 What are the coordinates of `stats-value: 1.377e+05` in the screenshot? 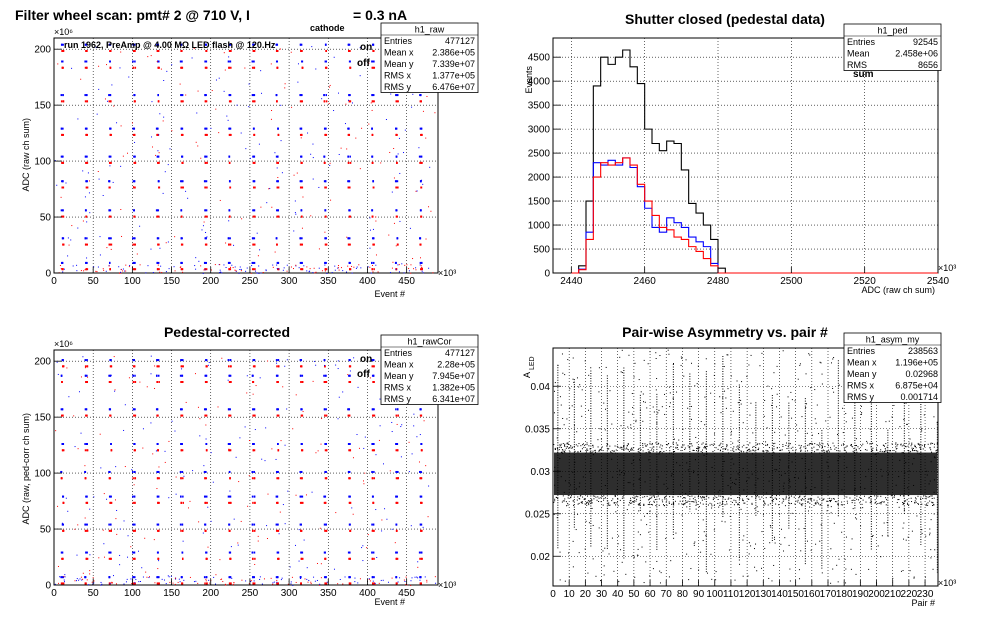 It's located at (453, 76).